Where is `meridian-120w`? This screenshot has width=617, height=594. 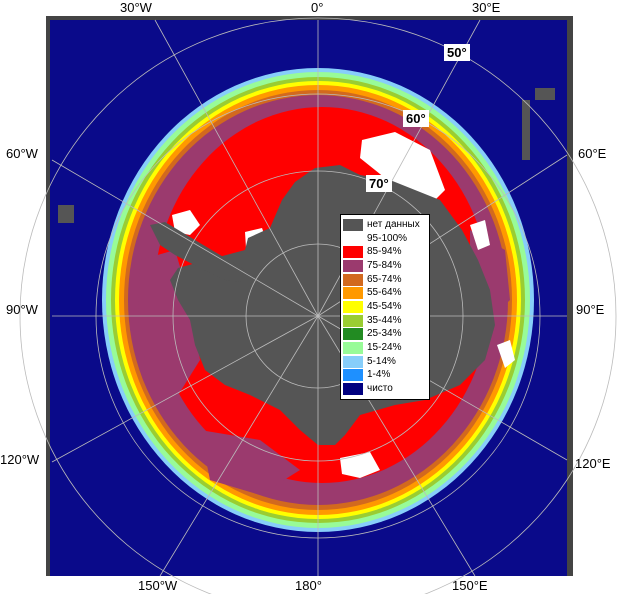 meridian-120w is located at coordinates (185, 389).